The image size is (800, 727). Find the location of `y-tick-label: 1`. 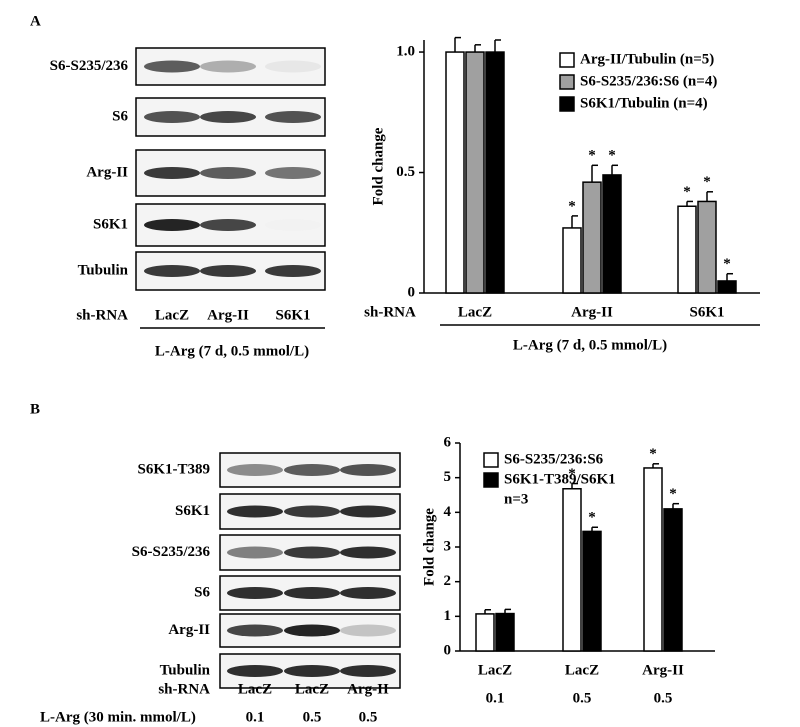

y-tick-label: 1 is located at coordinates (448, 616).